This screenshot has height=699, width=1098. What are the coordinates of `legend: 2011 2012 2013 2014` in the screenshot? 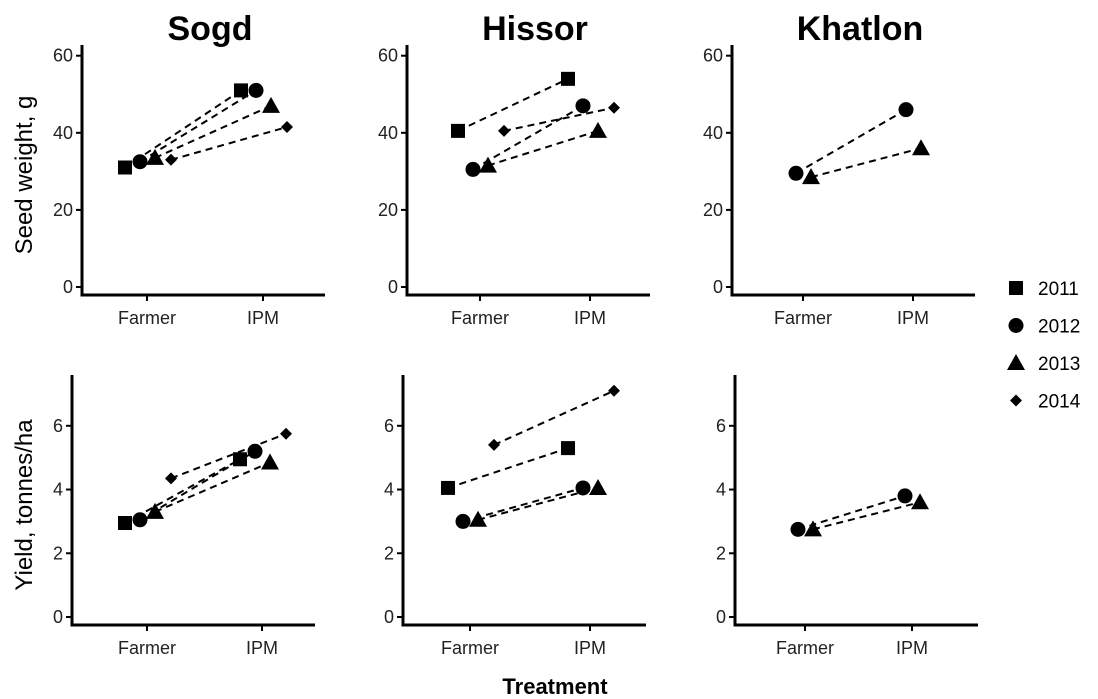 It's located at (1044, 346).